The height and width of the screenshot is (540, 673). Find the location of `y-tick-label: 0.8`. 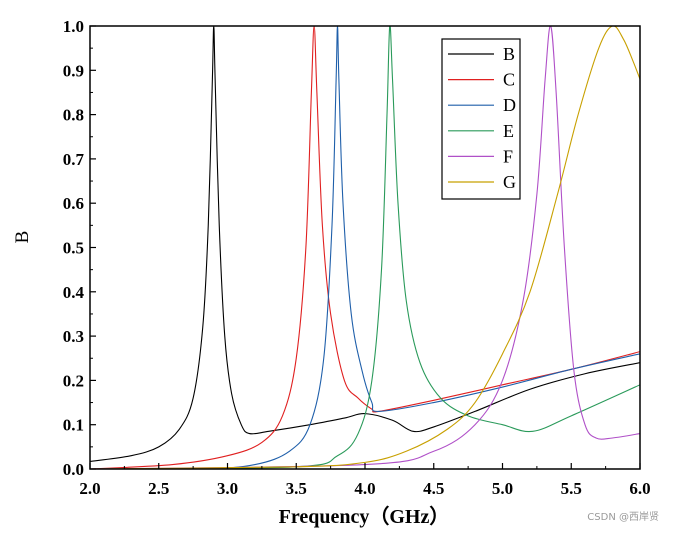

y-tick-label: 0.8 is located at coordinates (73, 115).